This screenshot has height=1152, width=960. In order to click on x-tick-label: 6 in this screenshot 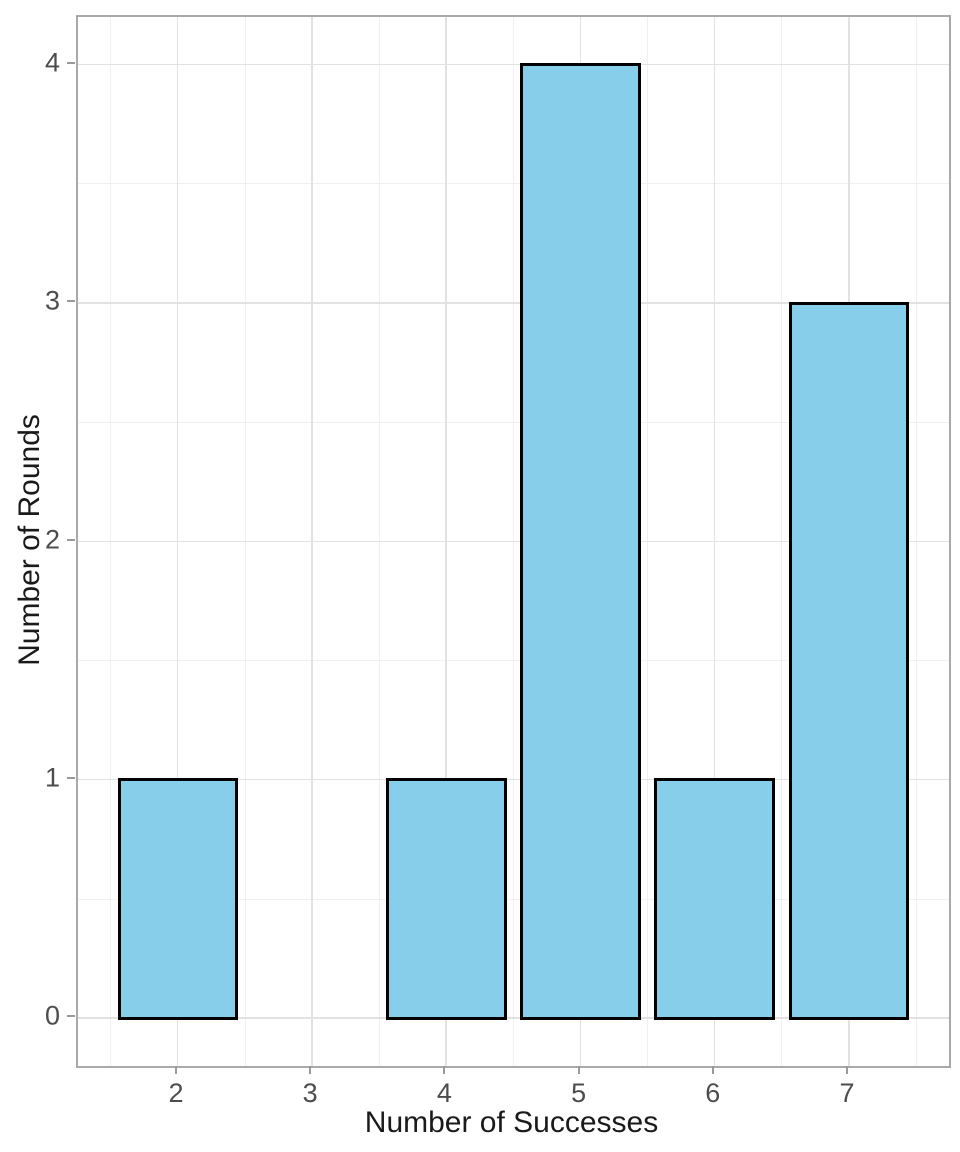, I will do `click(713, 1093)`.